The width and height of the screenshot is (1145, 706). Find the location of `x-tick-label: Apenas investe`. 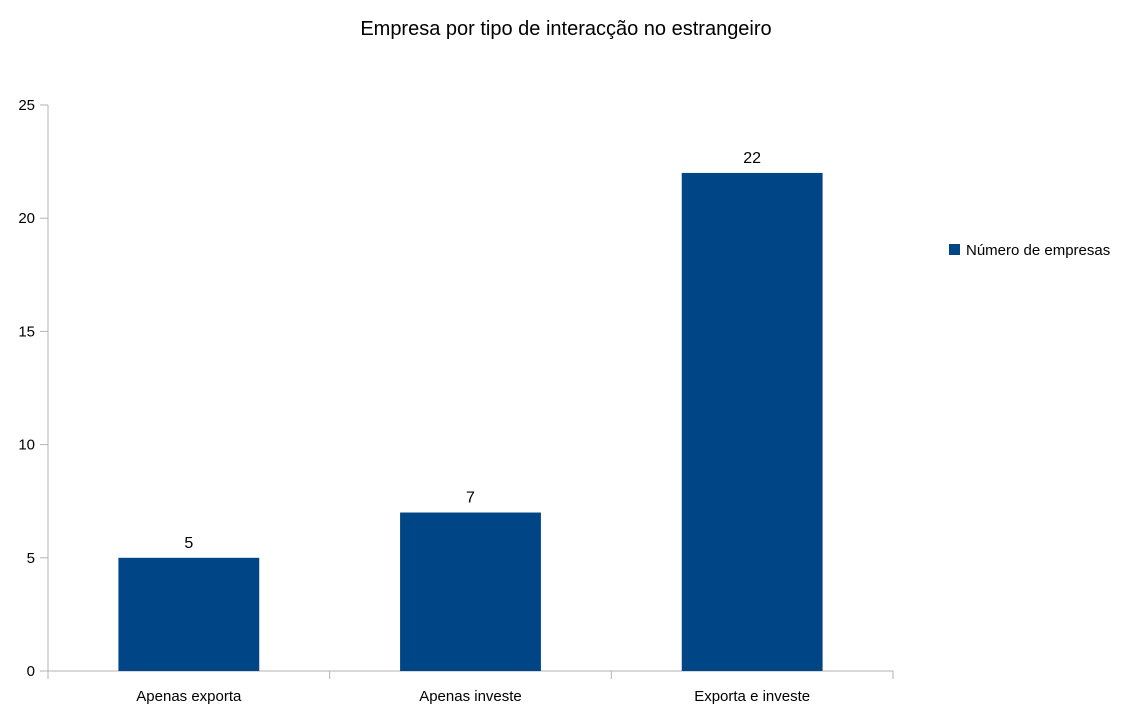

x-tick-label: Apenas investe is located at coordinates (470, 696).